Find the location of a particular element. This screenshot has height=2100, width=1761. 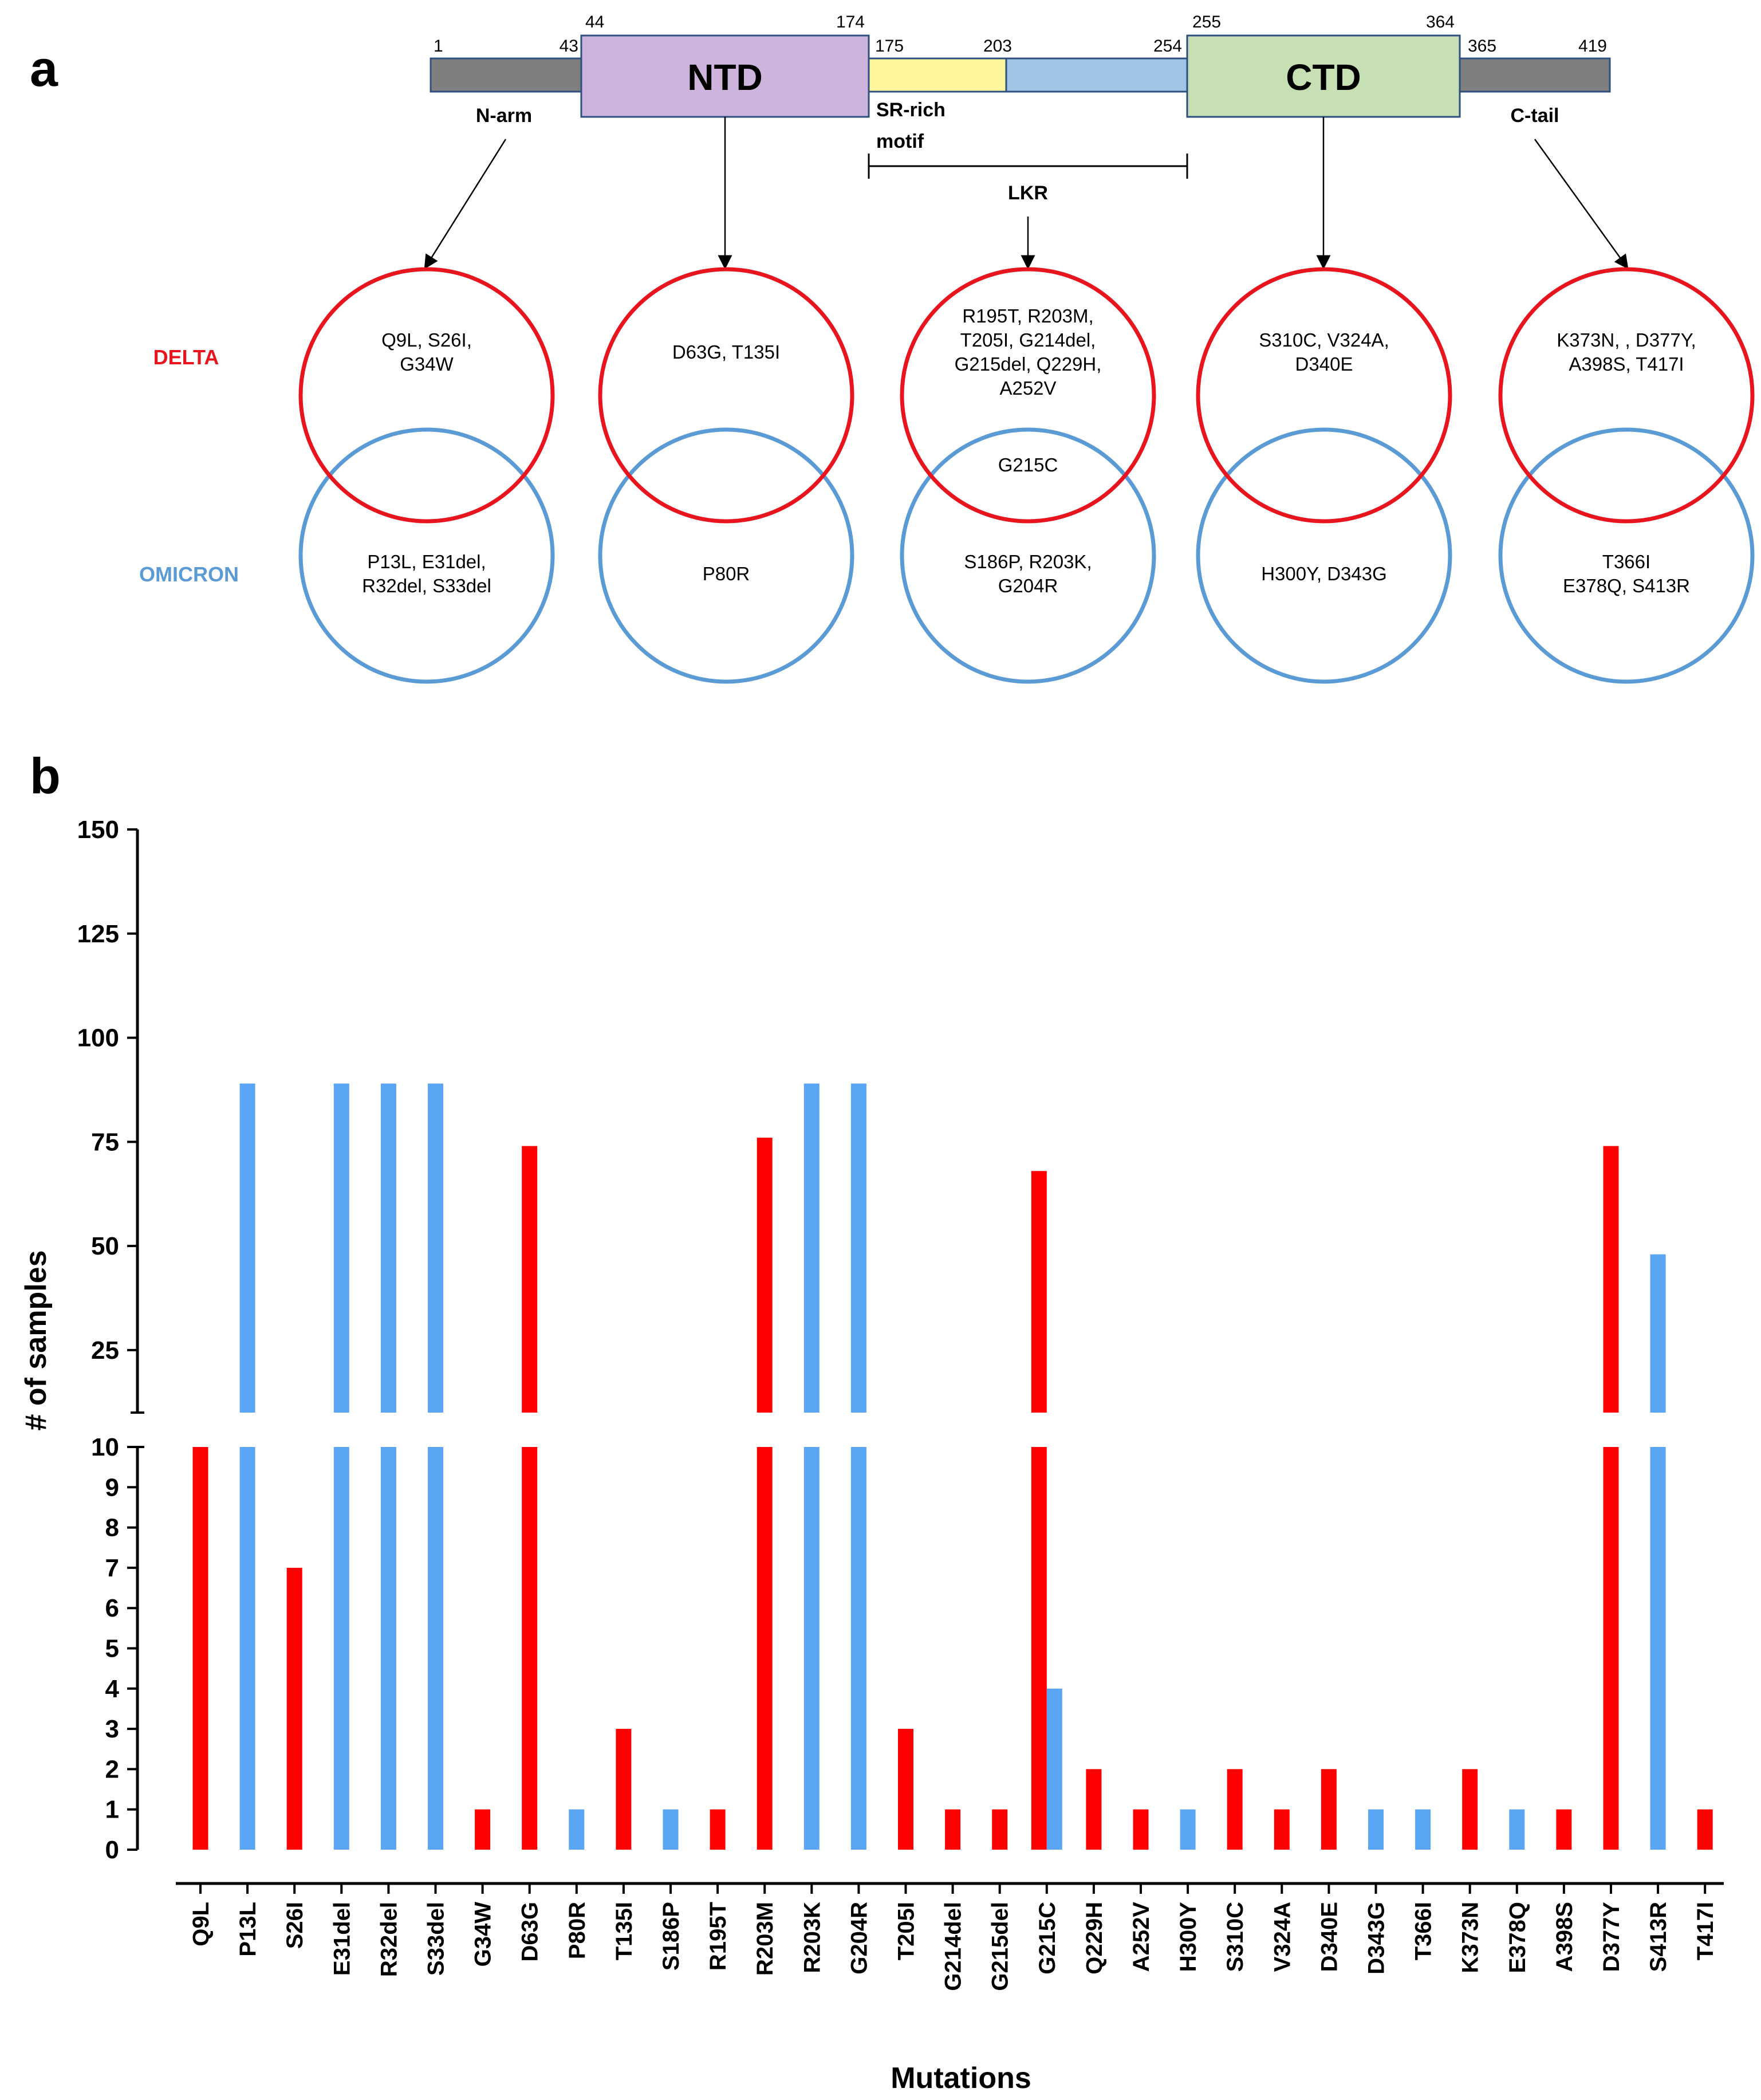

omicron-mutation-text: H300Y, D343G is located at coordinates (1324, 573).